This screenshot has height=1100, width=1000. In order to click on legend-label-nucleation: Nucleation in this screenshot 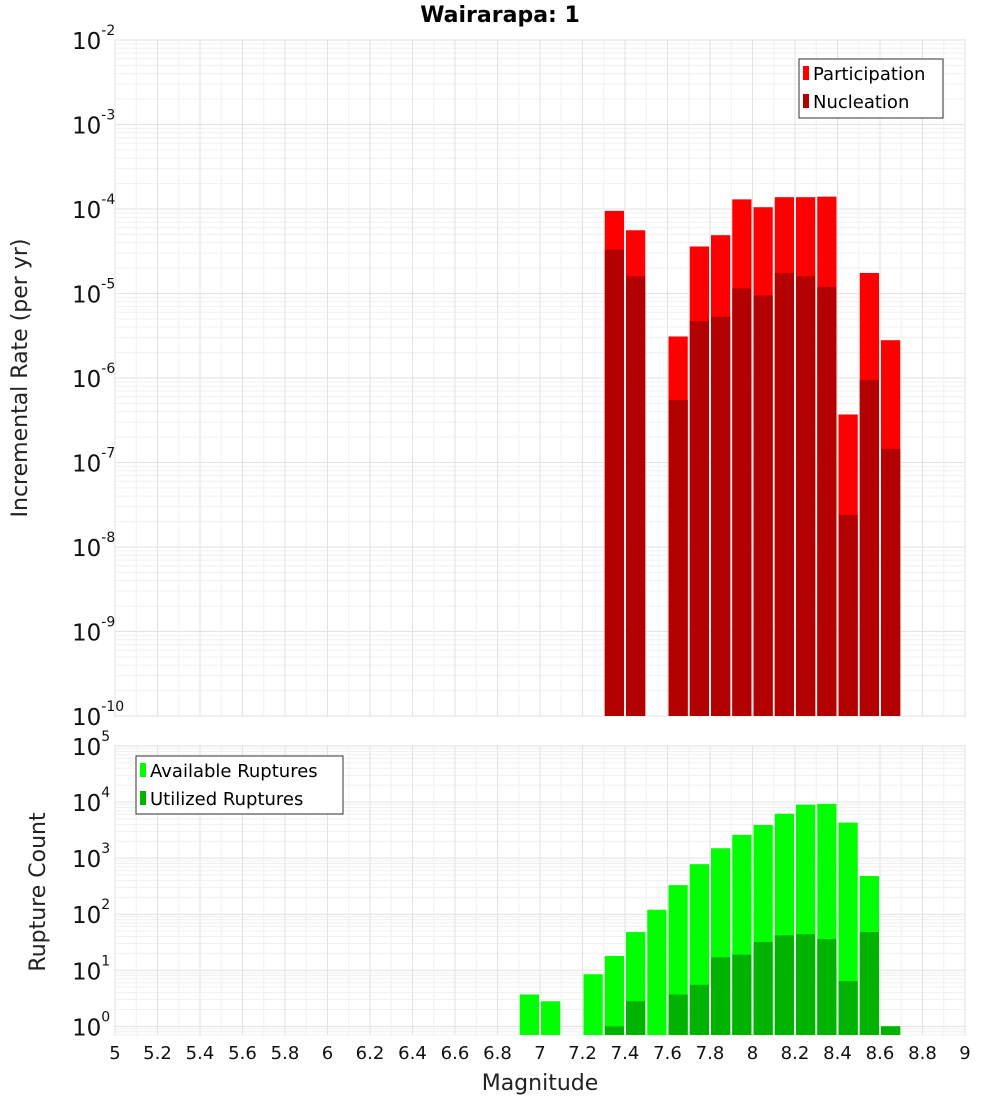, I will do `click(861, 102)`.